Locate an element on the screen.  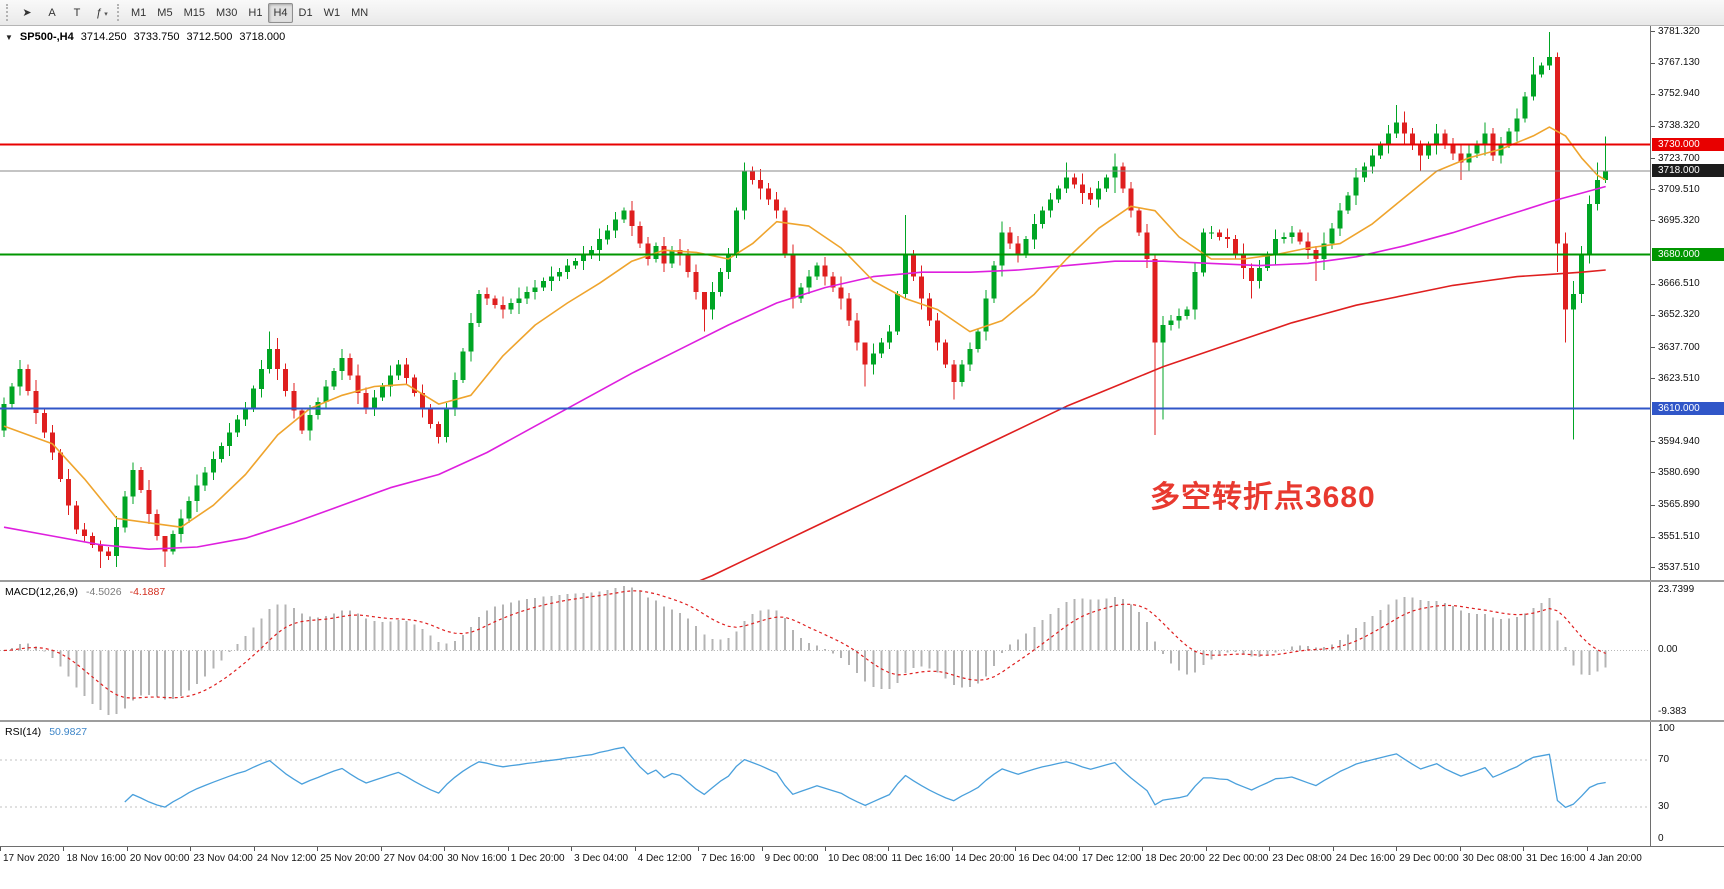
macd-axis-zero: 0.00 is located at coordinates (1668, 650).